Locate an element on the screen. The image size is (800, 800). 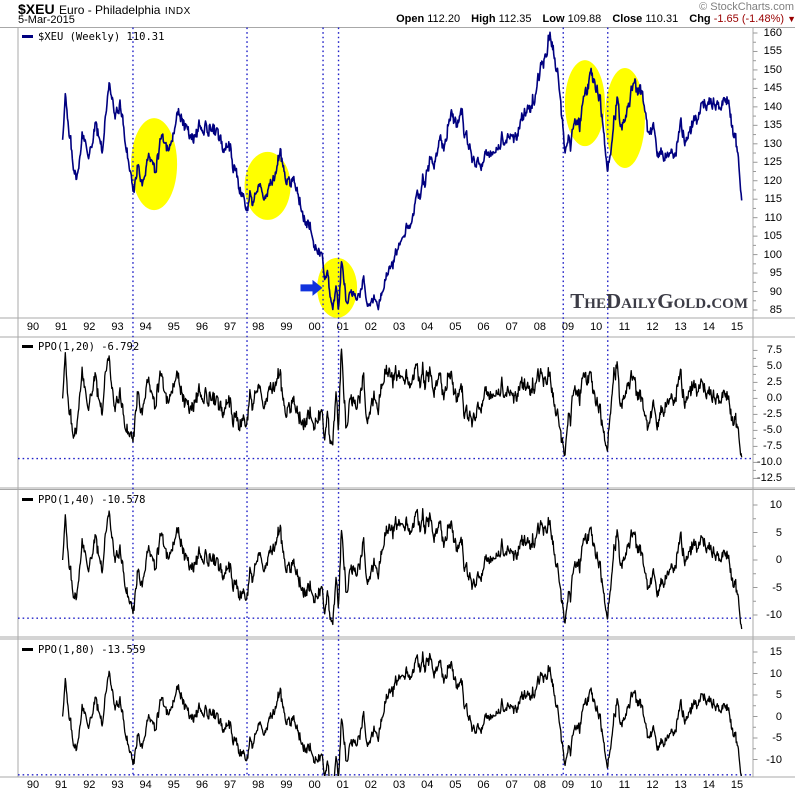
x-axis-label: 07 is located at coordinates (511, 785).